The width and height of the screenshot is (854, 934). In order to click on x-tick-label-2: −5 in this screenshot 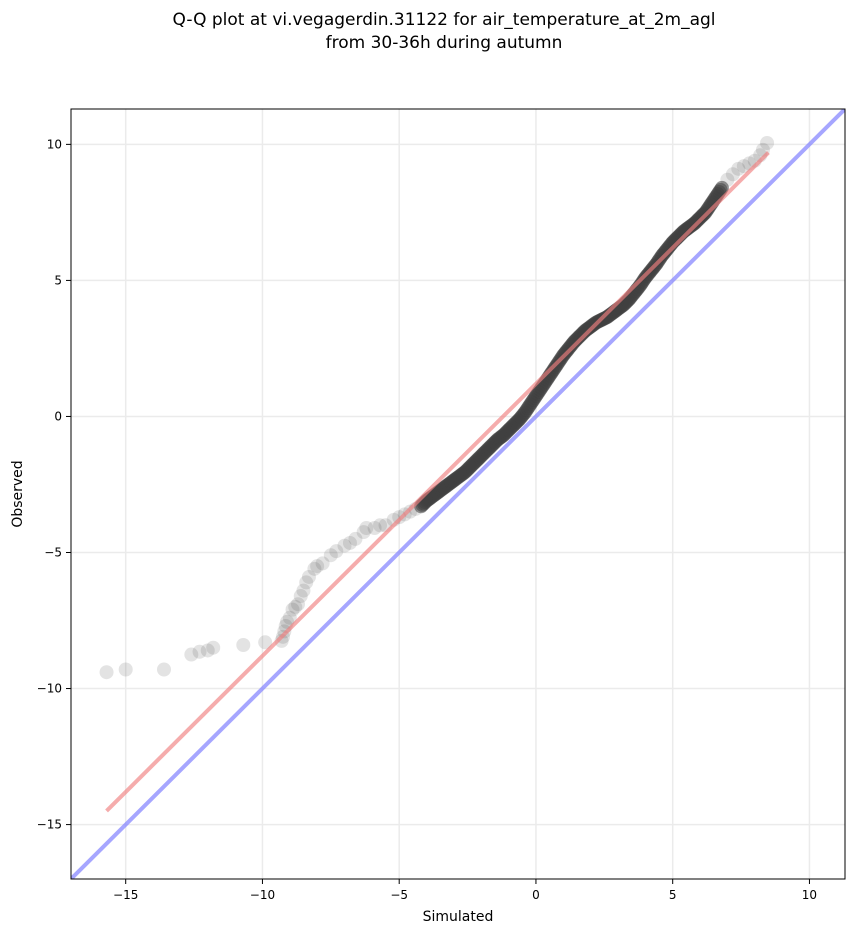, I will do `click(399, 895)`.